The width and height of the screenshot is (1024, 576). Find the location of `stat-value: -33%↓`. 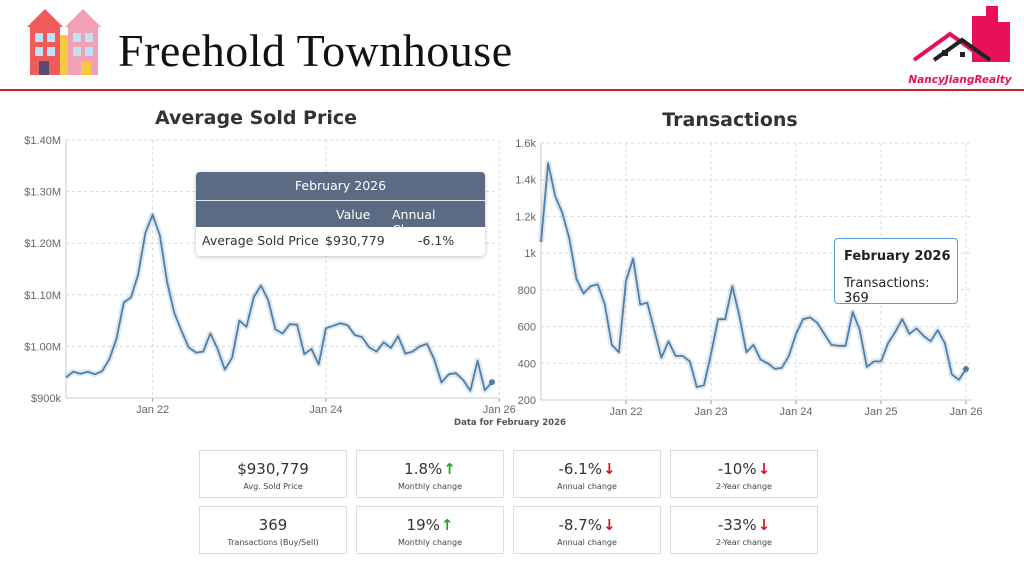

stat-value: -33%↓ is located at coordinates (744, 525).